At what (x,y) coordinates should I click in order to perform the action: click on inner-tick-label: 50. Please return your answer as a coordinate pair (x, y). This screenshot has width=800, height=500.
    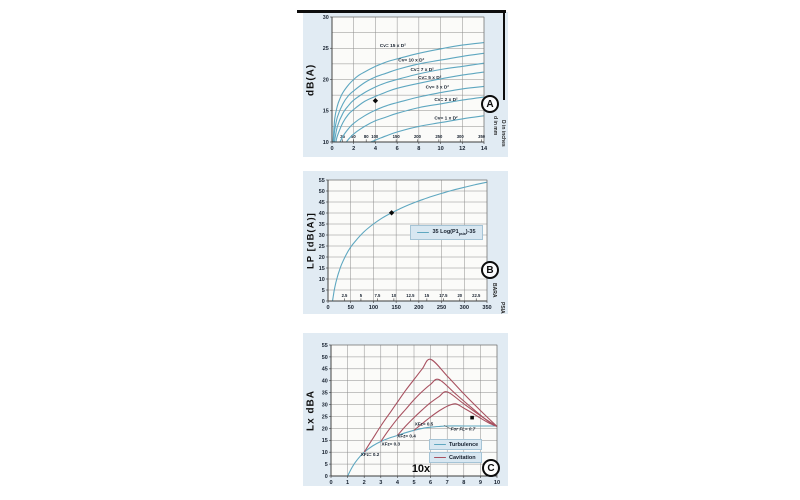
    Looking at the image, I should click on (353, 136).